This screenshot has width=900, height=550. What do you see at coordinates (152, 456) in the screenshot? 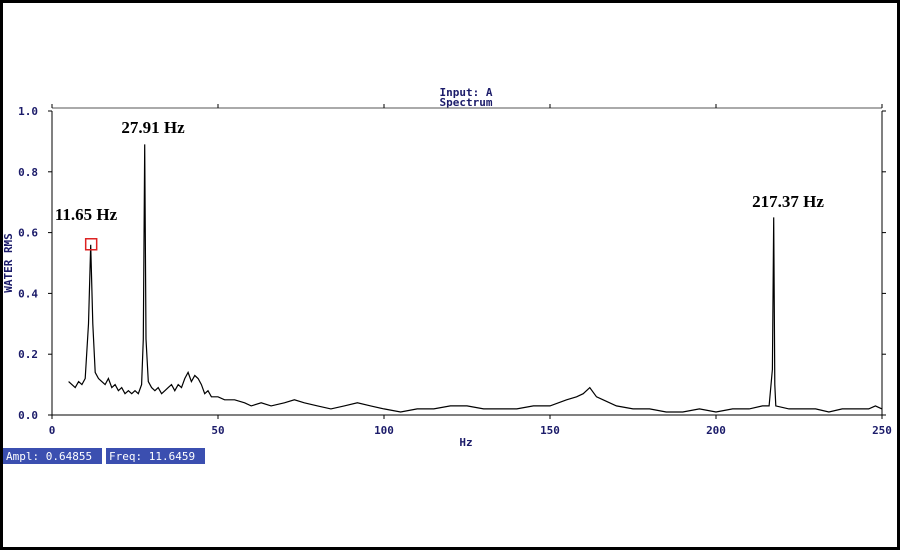
I see `status-freq: Freq: 11.6459` at bounding box center [152, 456].